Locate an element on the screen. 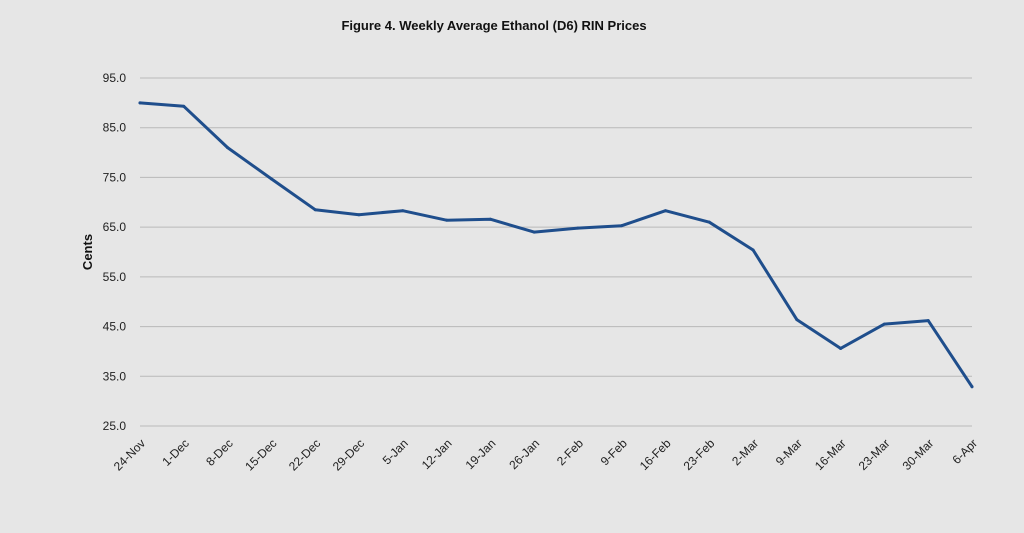 This screenshot has width=1024, height=533. x-tick-label: 6-Apr is located at coordinates (964, 451).